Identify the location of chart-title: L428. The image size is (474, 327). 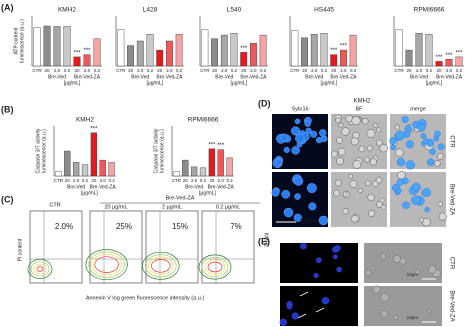
(150, 10).